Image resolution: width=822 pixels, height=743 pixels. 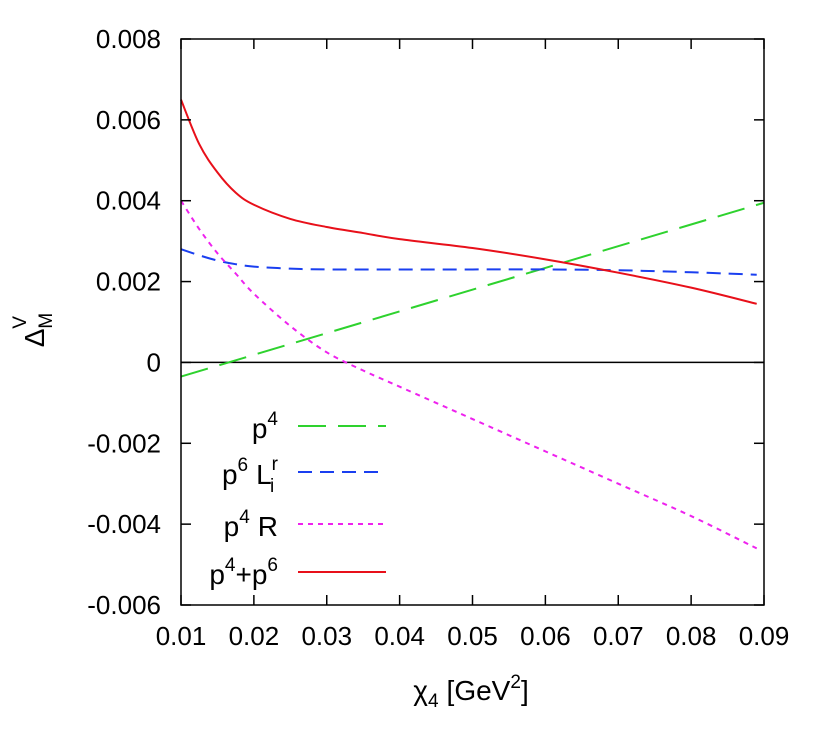 What do you see at coordinates (420, 690) in the screenshot?
I see `x-axis-title-main: χ` at bounding box center [420, 690].